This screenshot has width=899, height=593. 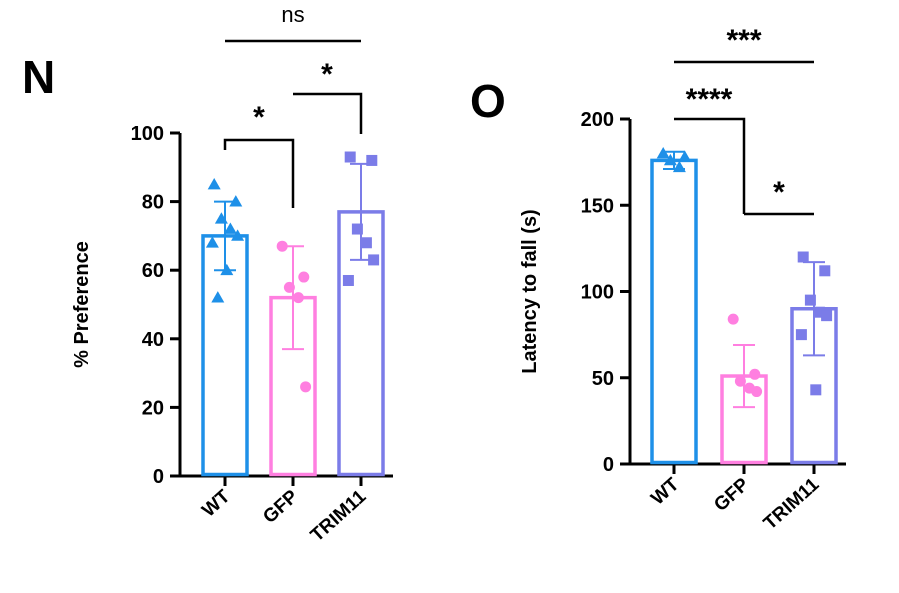 I want to click on y-axis-label: % Preference, so click(x=82, y=304).